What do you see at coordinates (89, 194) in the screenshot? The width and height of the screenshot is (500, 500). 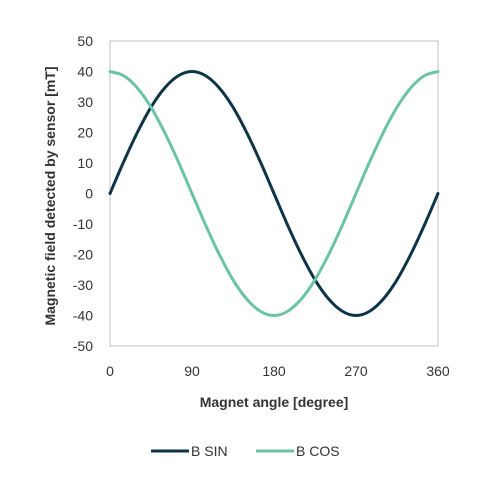 I see `y-tick-label: 0` at bounding box center [89, 194].